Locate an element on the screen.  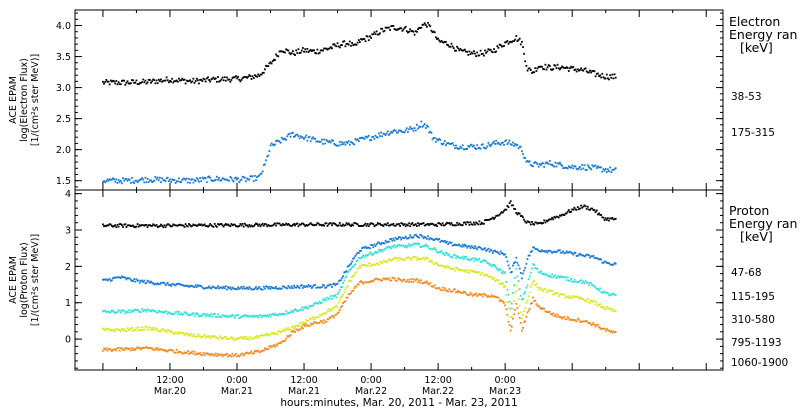
x-tick-date-5: Mar.23 is located at coordinates (505, 391).